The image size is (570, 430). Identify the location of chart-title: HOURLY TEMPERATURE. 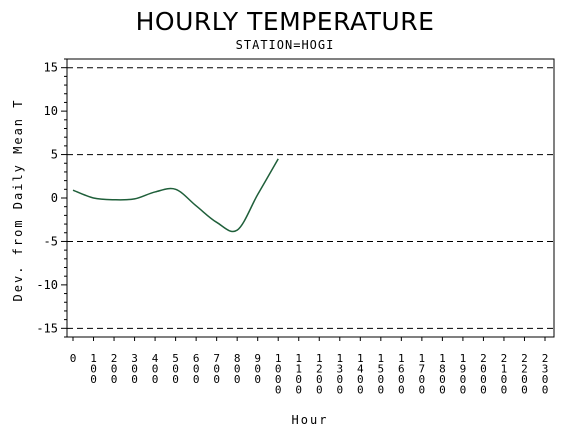
(285, 21).